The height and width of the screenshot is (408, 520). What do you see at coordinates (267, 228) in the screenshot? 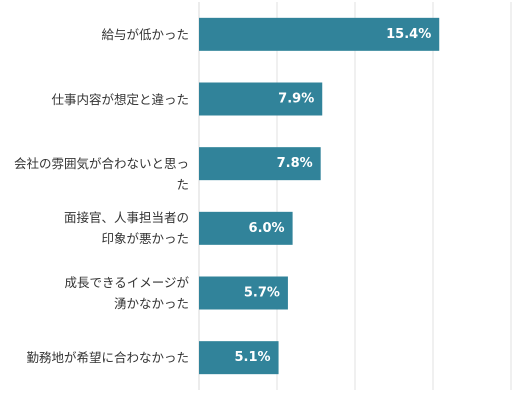
I see `bar-value-label: 6.0%` at bounding box center [267, 228].